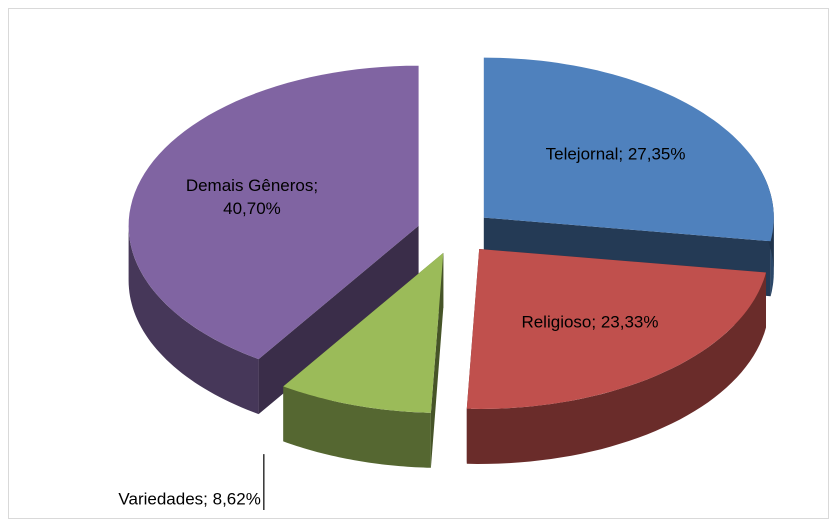 The width and height of the screenshot is (838, 527). Describe the element at coordinates (615, 154) in the screenshot. I see `data-label: Telejornal; 27,35%` at that location.